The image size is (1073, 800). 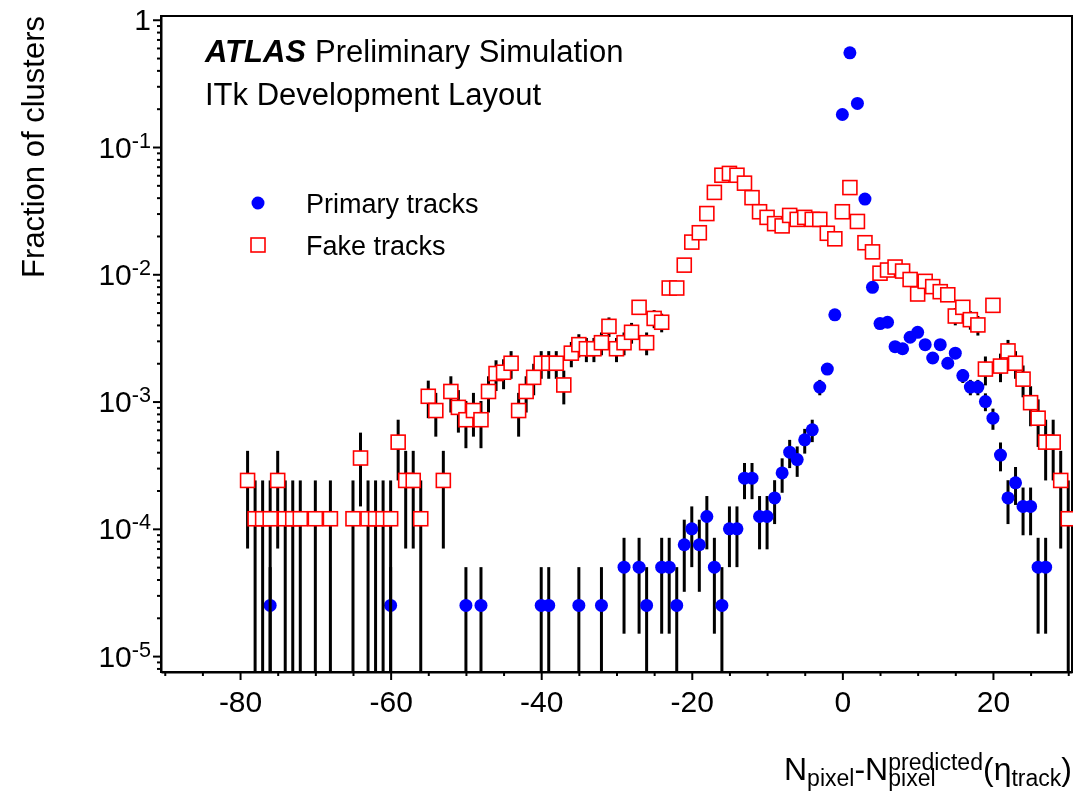 What do you see at coordinates (124, 400) in the screenshot?
I see `y-tick-label: 10$^{-3}$` at bounding box center [124, 400].